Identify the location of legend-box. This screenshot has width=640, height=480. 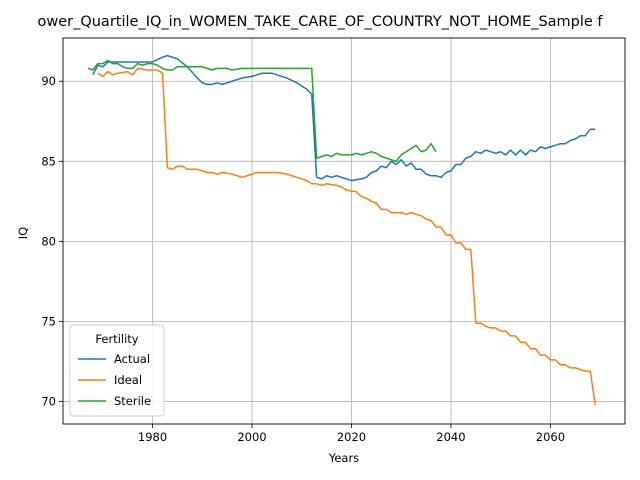
(117, 370).